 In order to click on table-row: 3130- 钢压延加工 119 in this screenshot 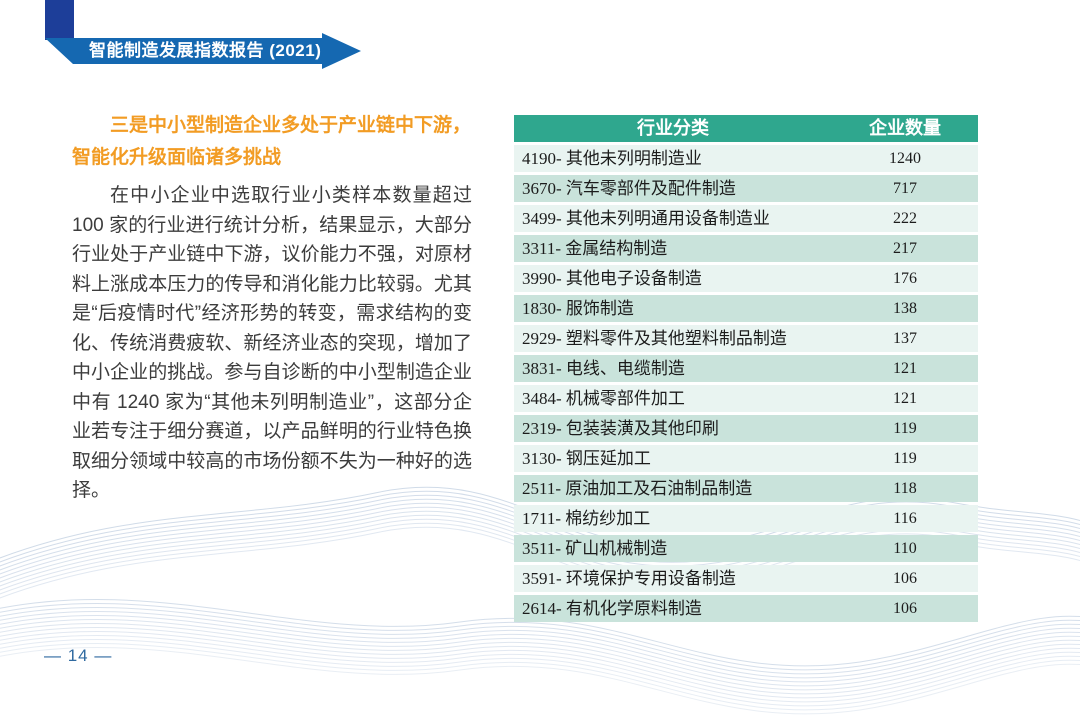, I will do `click(746, 458)`.